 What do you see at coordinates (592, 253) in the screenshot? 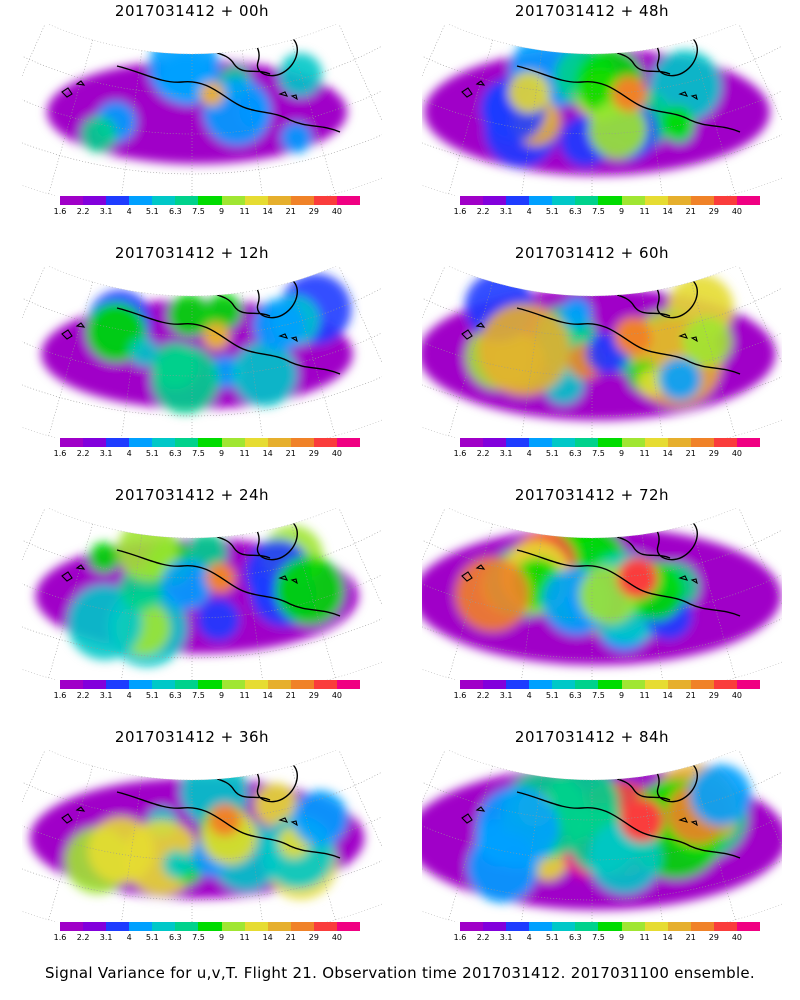
I see `panel-title: 2017031412 + 60h` at bounding box center [592, 253].